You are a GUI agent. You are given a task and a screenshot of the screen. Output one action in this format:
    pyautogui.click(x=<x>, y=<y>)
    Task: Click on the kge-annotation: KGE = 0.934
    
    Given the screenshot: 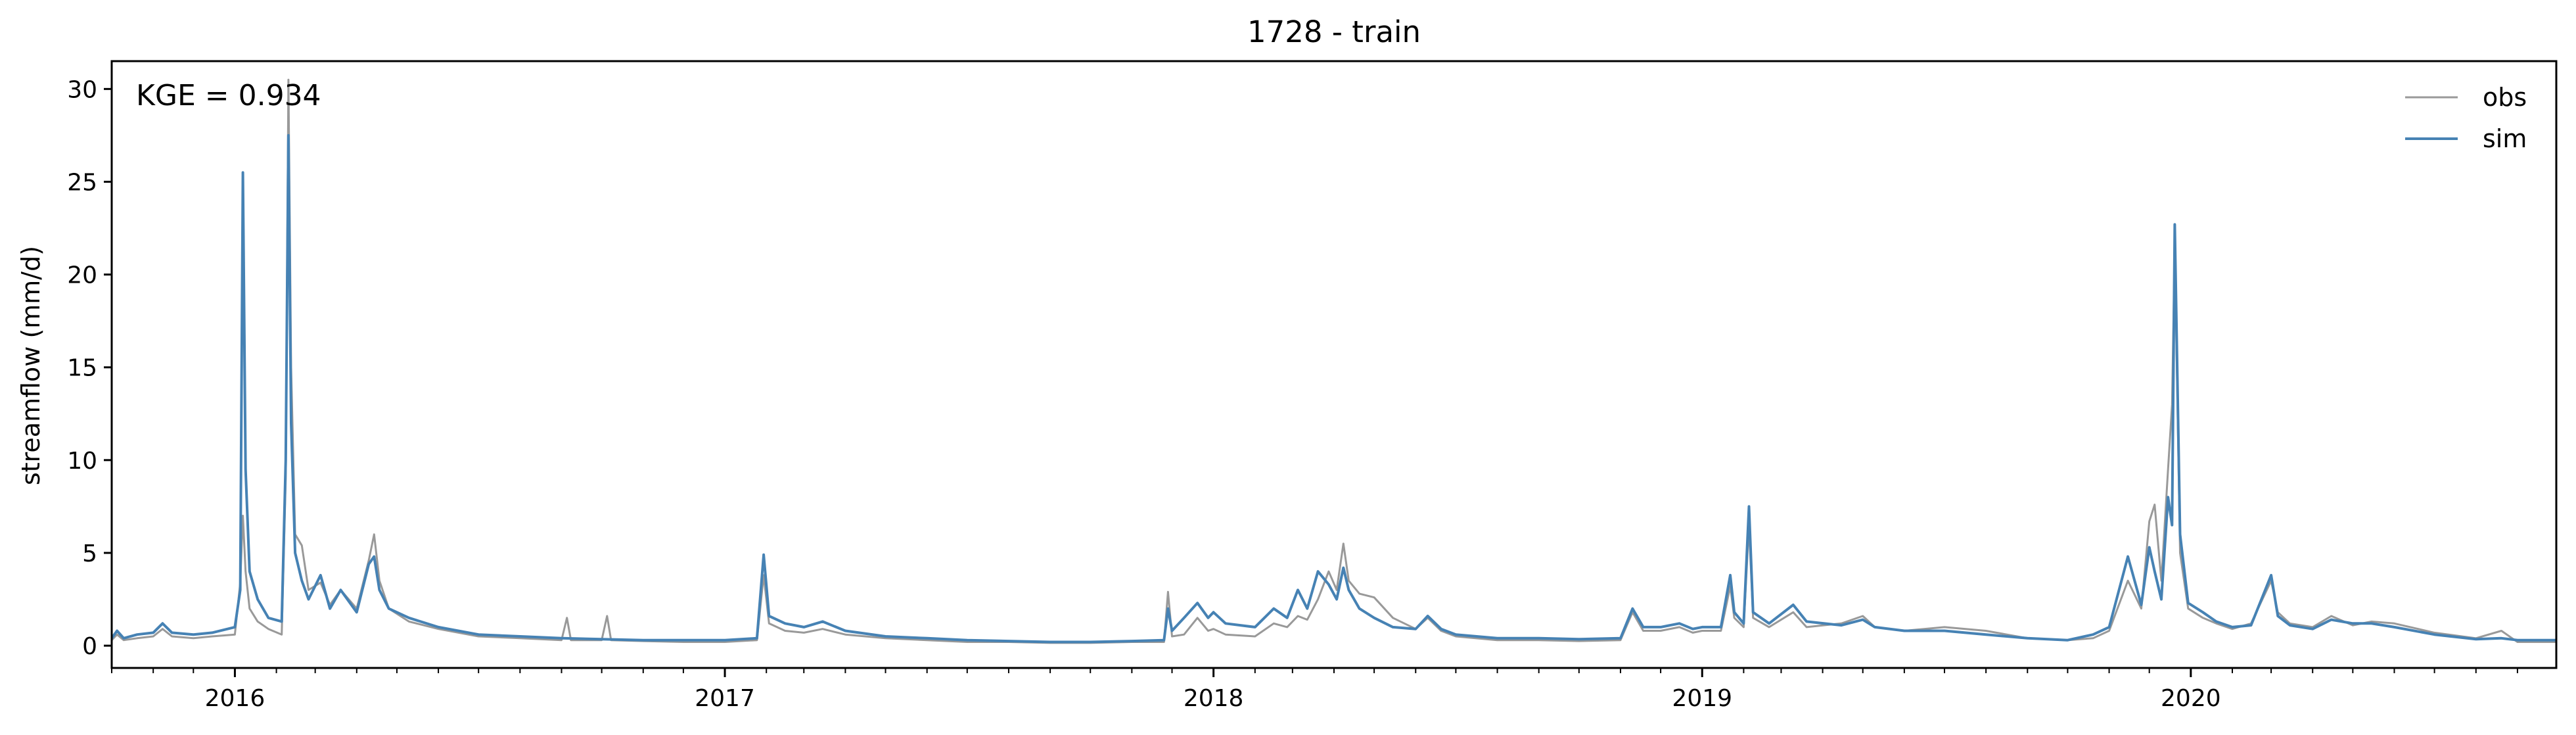 What is the action you would take?
    pyautogui.click(x=229, y=96)
    